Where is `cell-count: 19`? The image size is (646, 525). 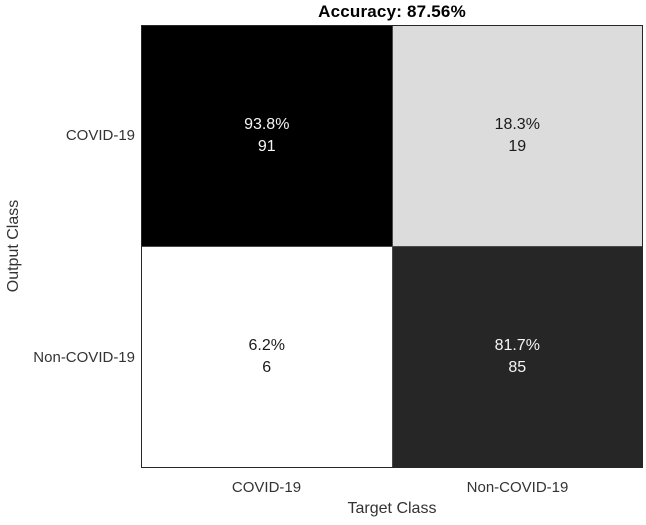
cell-count: 19 is located at coordinates (517, 146).